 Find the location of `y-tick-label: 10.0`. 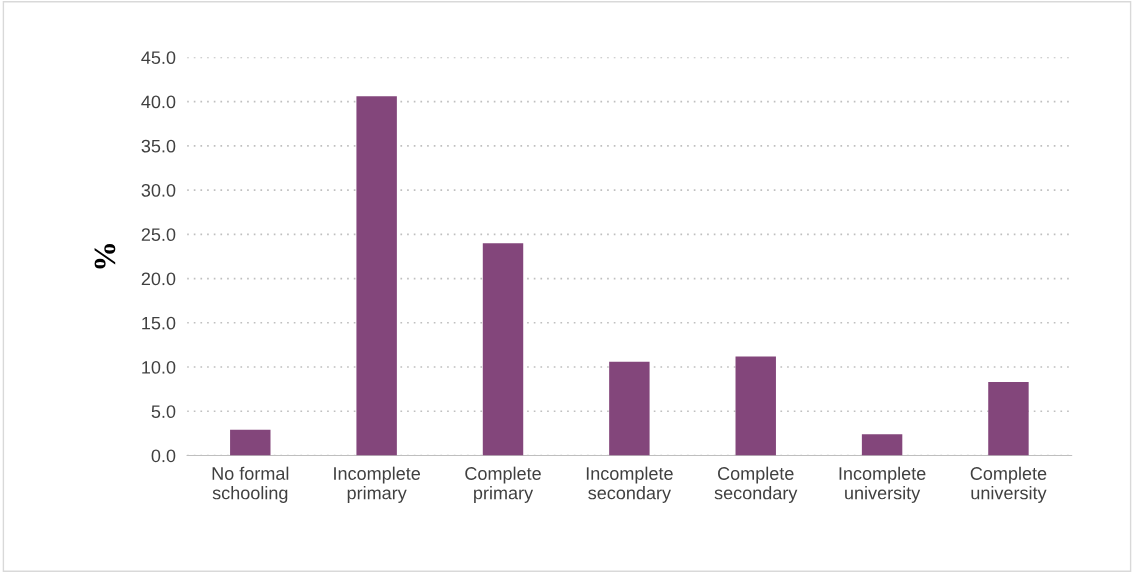

y-tick-label: 10.0 is located at coordinates (159, 367).